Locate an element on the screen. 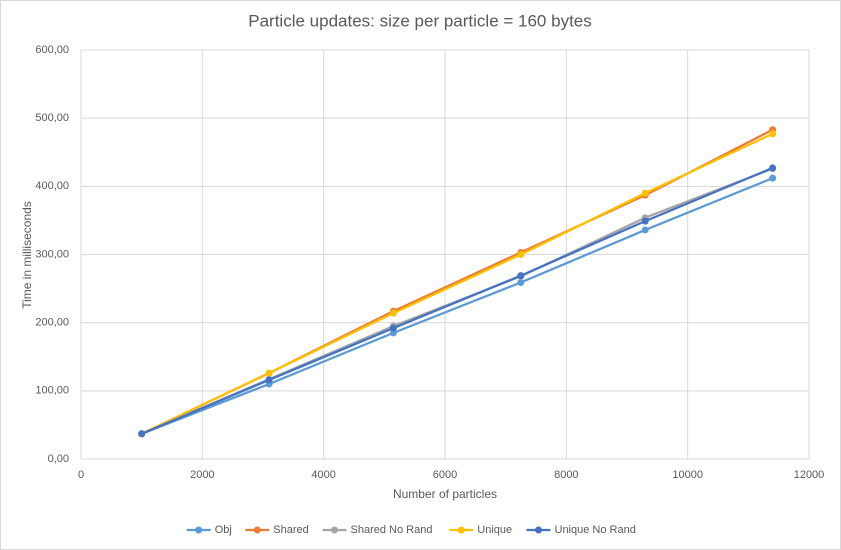 This screenshot has height=550, width=841. x-tick-label: 6000 is located at coordinates (445, 475).